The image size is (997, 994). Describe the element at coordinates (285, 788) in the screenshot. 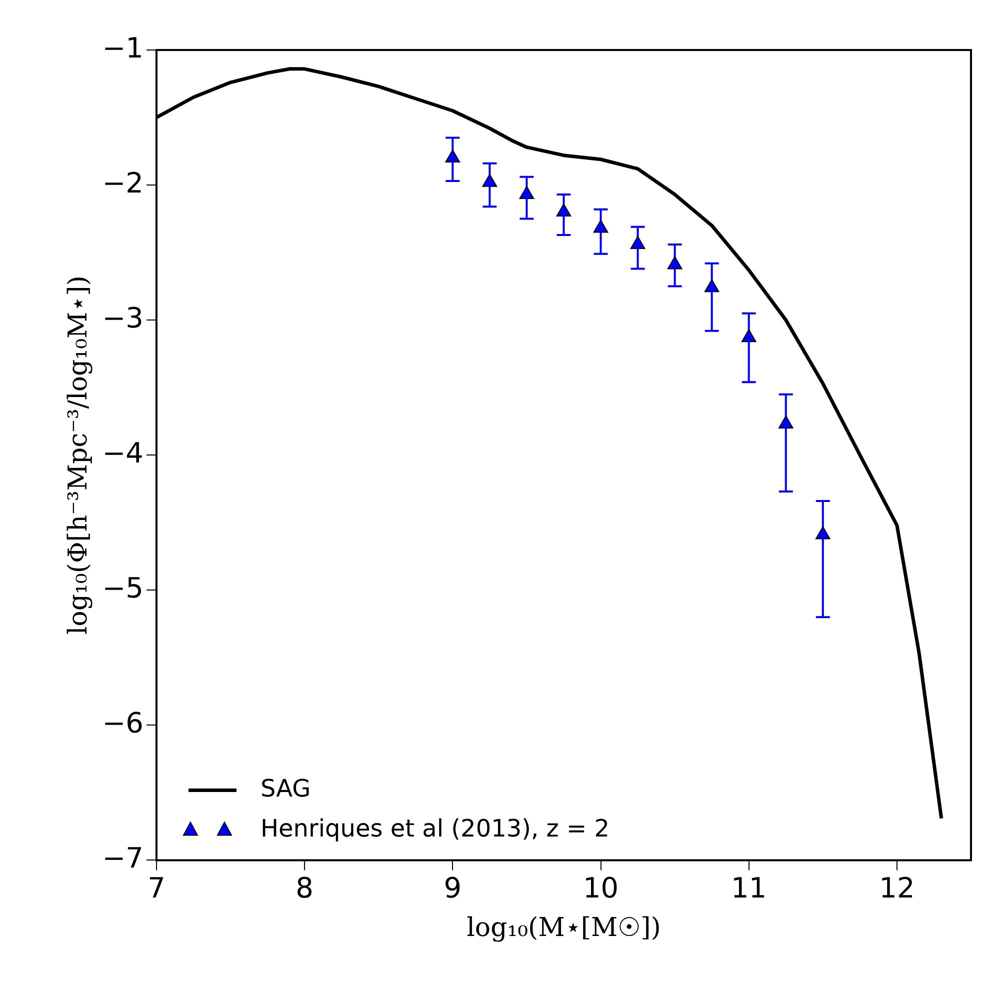

I see `legend-label: SAG` at that location.